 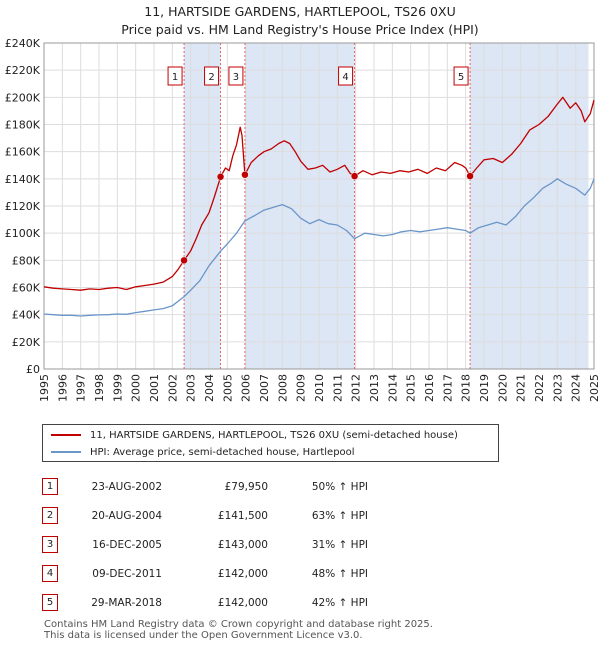 What do you see at coordinates (154, 388) in the screenshot?
I see `x-tick-label: 2001` at bounding box center [154, 388].